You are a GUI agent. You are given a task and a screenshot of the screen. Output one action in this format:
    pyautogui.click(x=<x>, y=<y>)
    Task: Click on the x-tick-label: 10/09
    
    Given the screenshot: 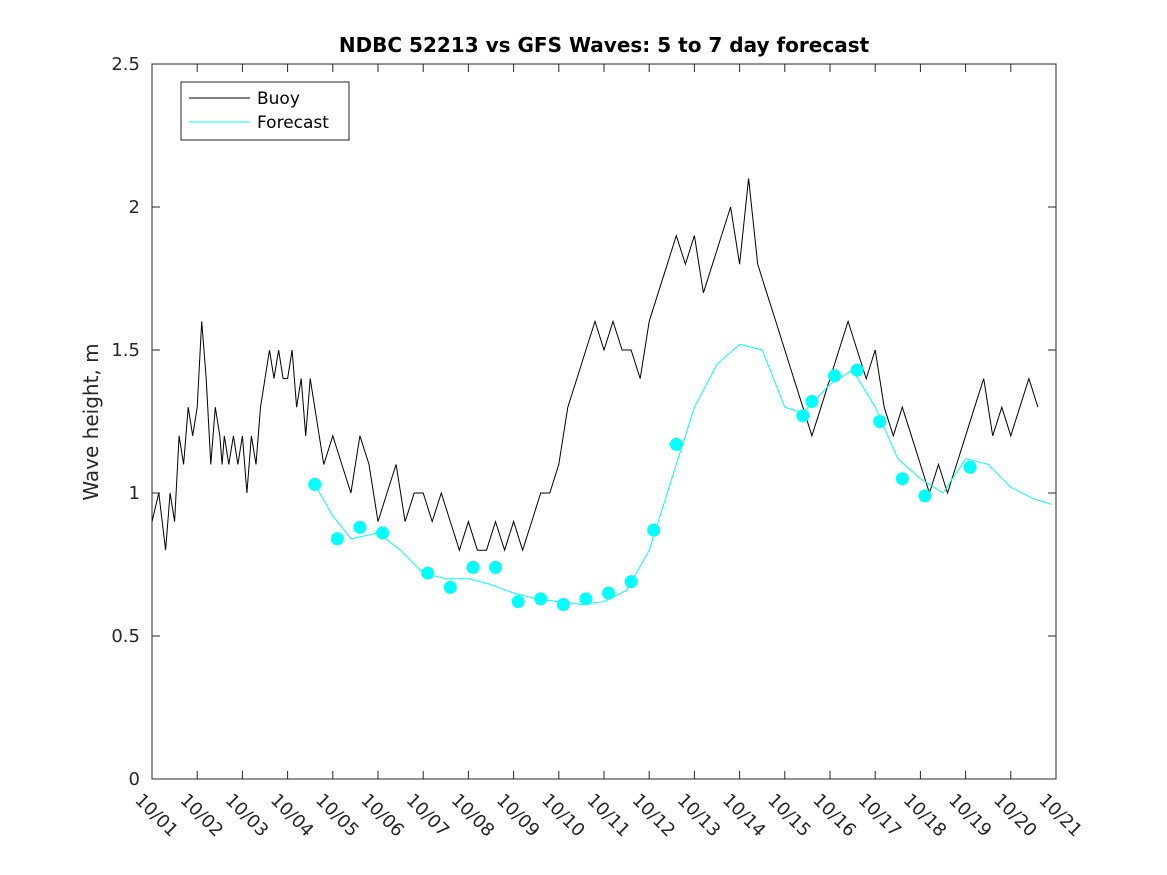 What is the action you would take?
    pyautogui.click(x=518, y=816)
    